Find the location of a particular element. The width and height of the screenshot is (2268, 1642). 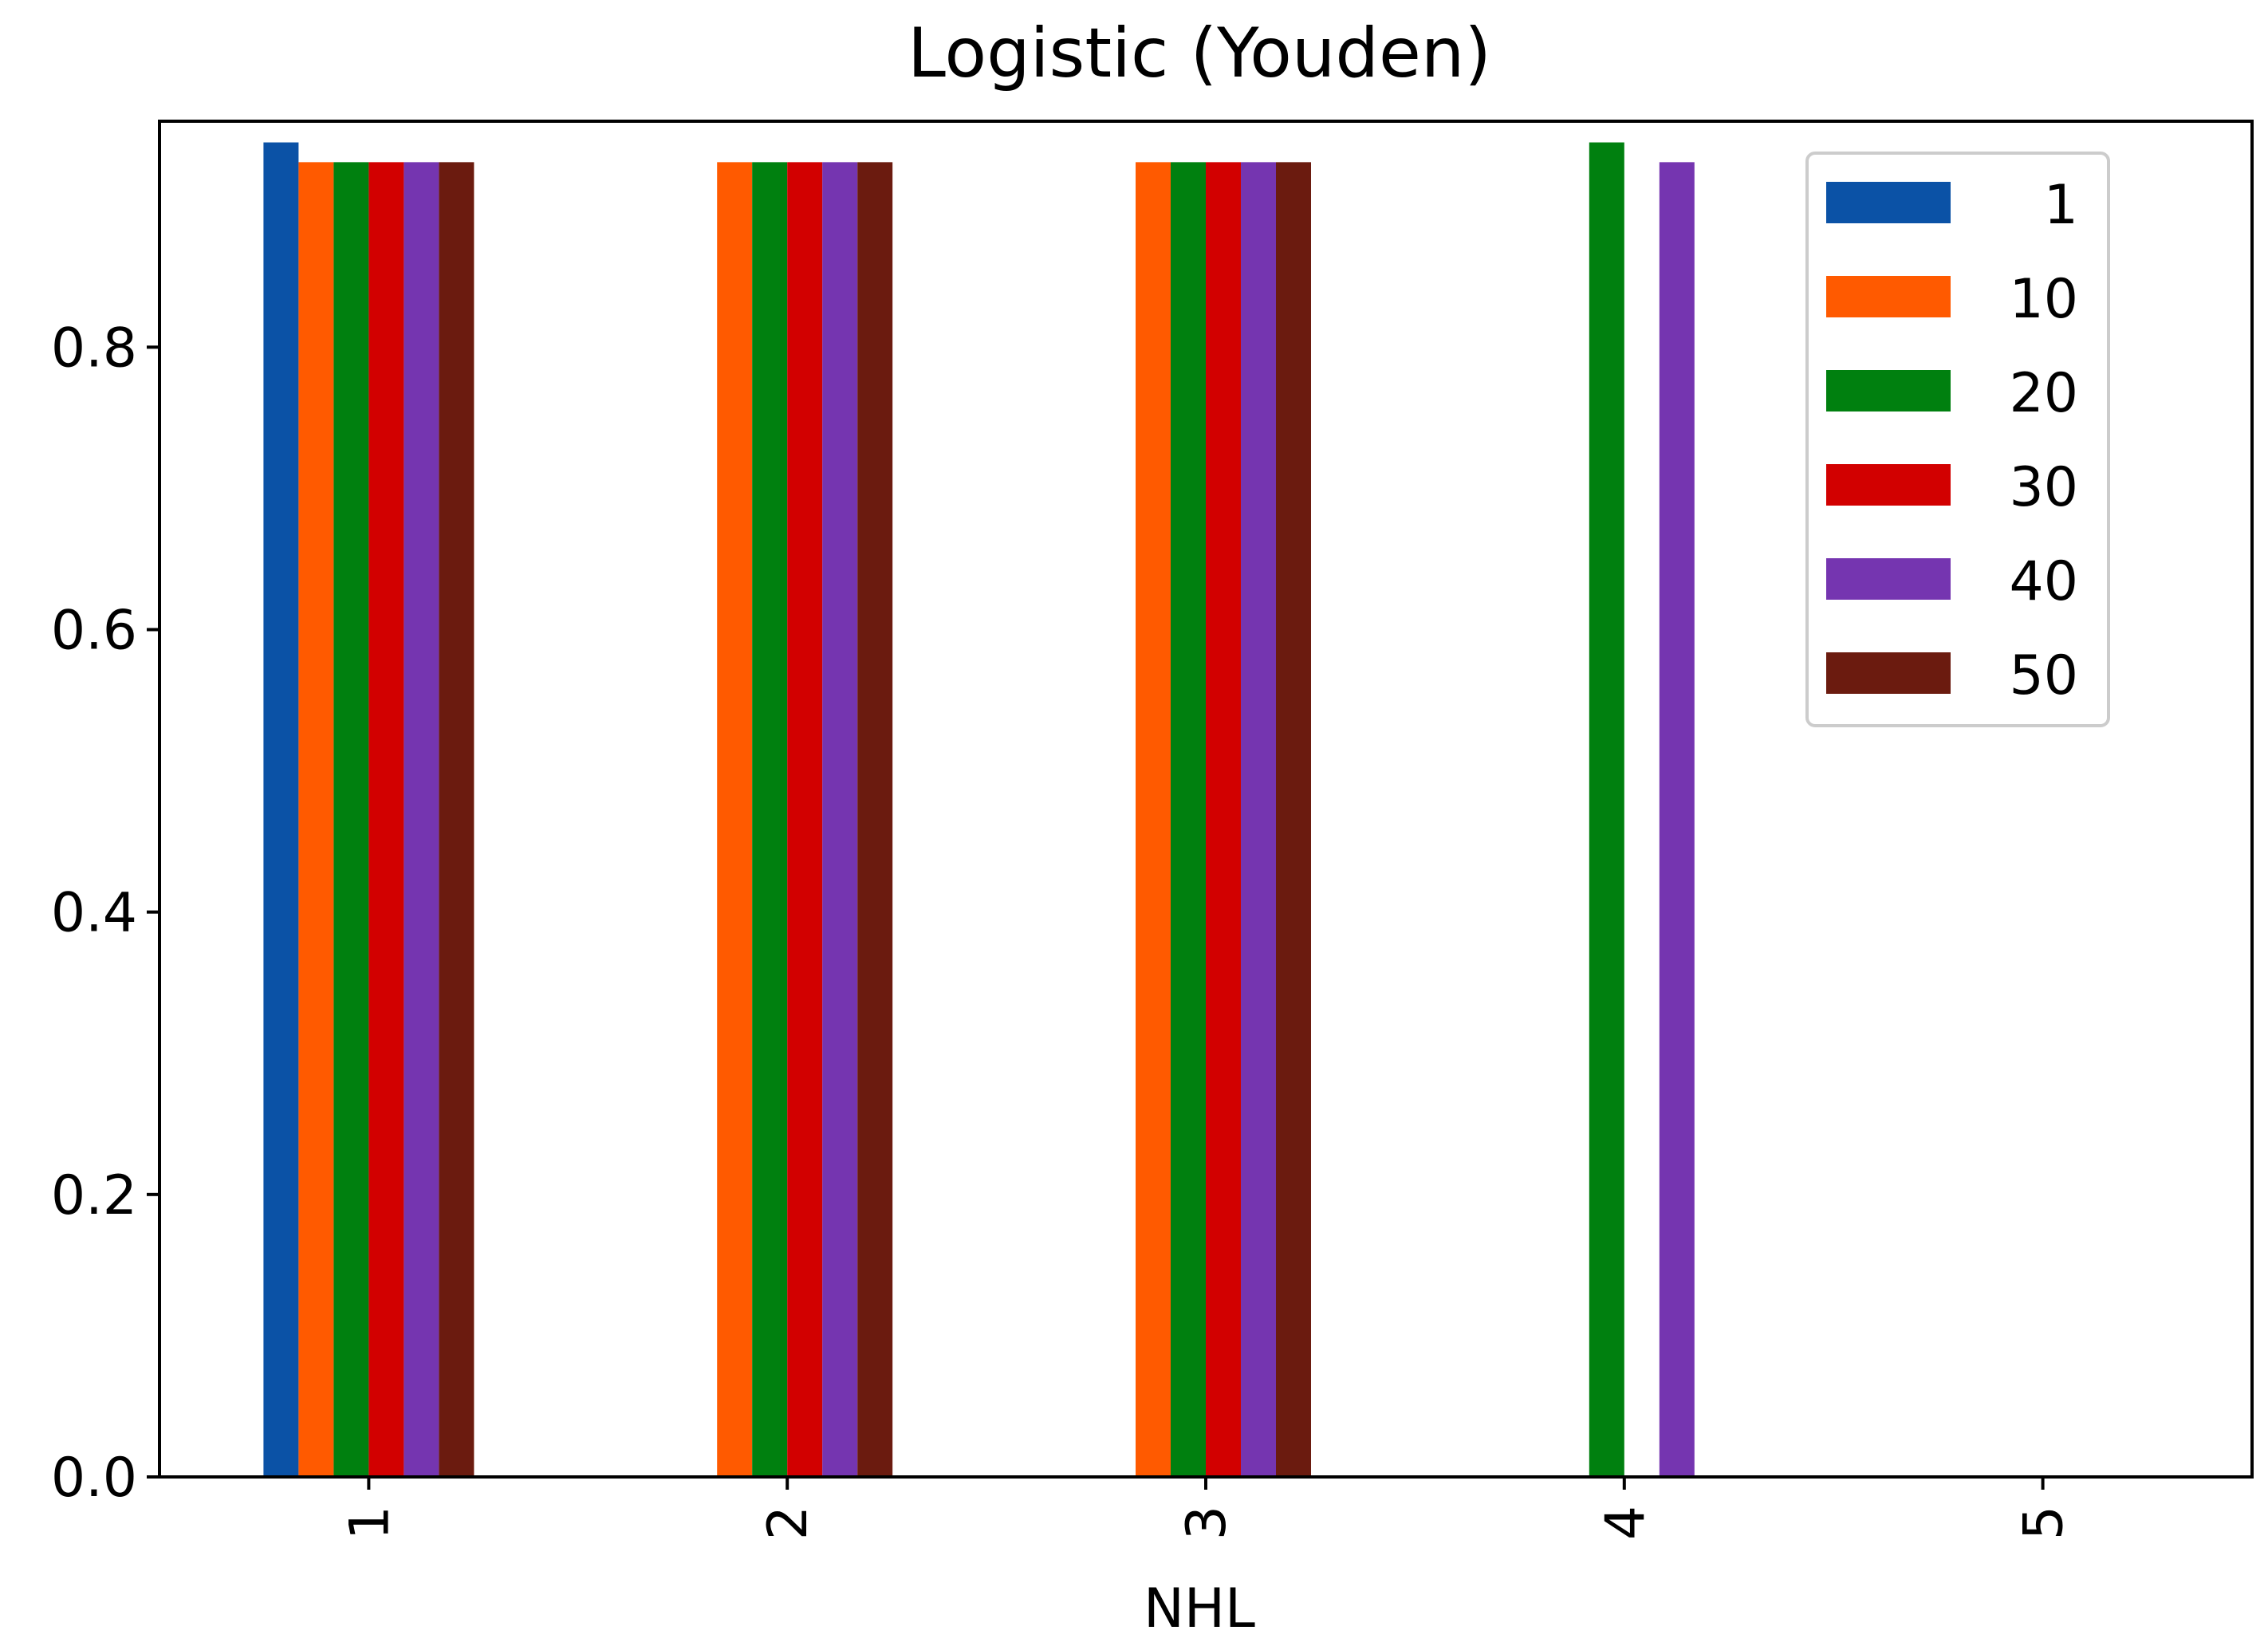

y-tick-label: 0.2 is located at coordinates (94, 1195).